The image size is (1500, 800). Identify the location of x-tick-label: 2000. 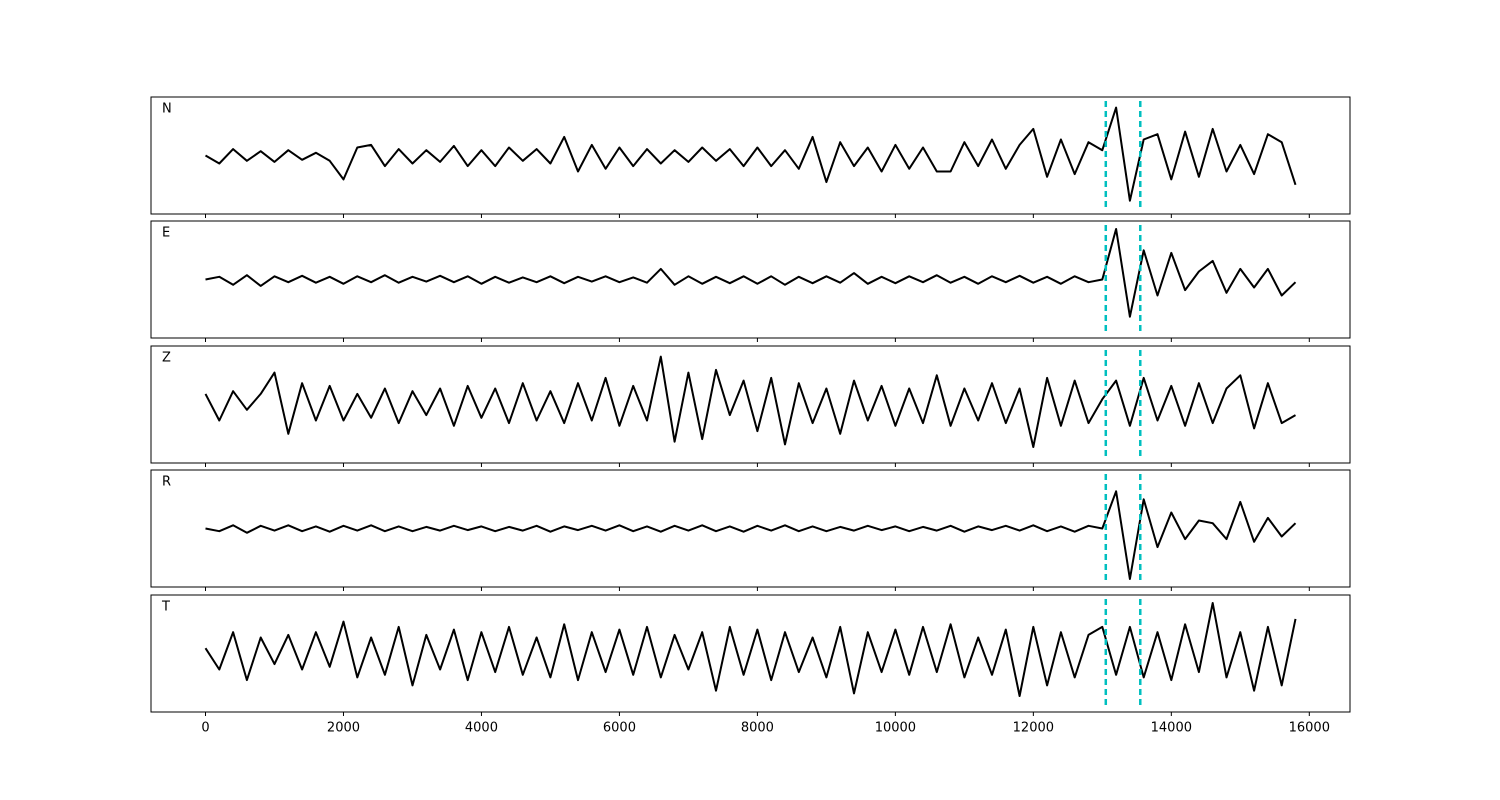
(343, 728).